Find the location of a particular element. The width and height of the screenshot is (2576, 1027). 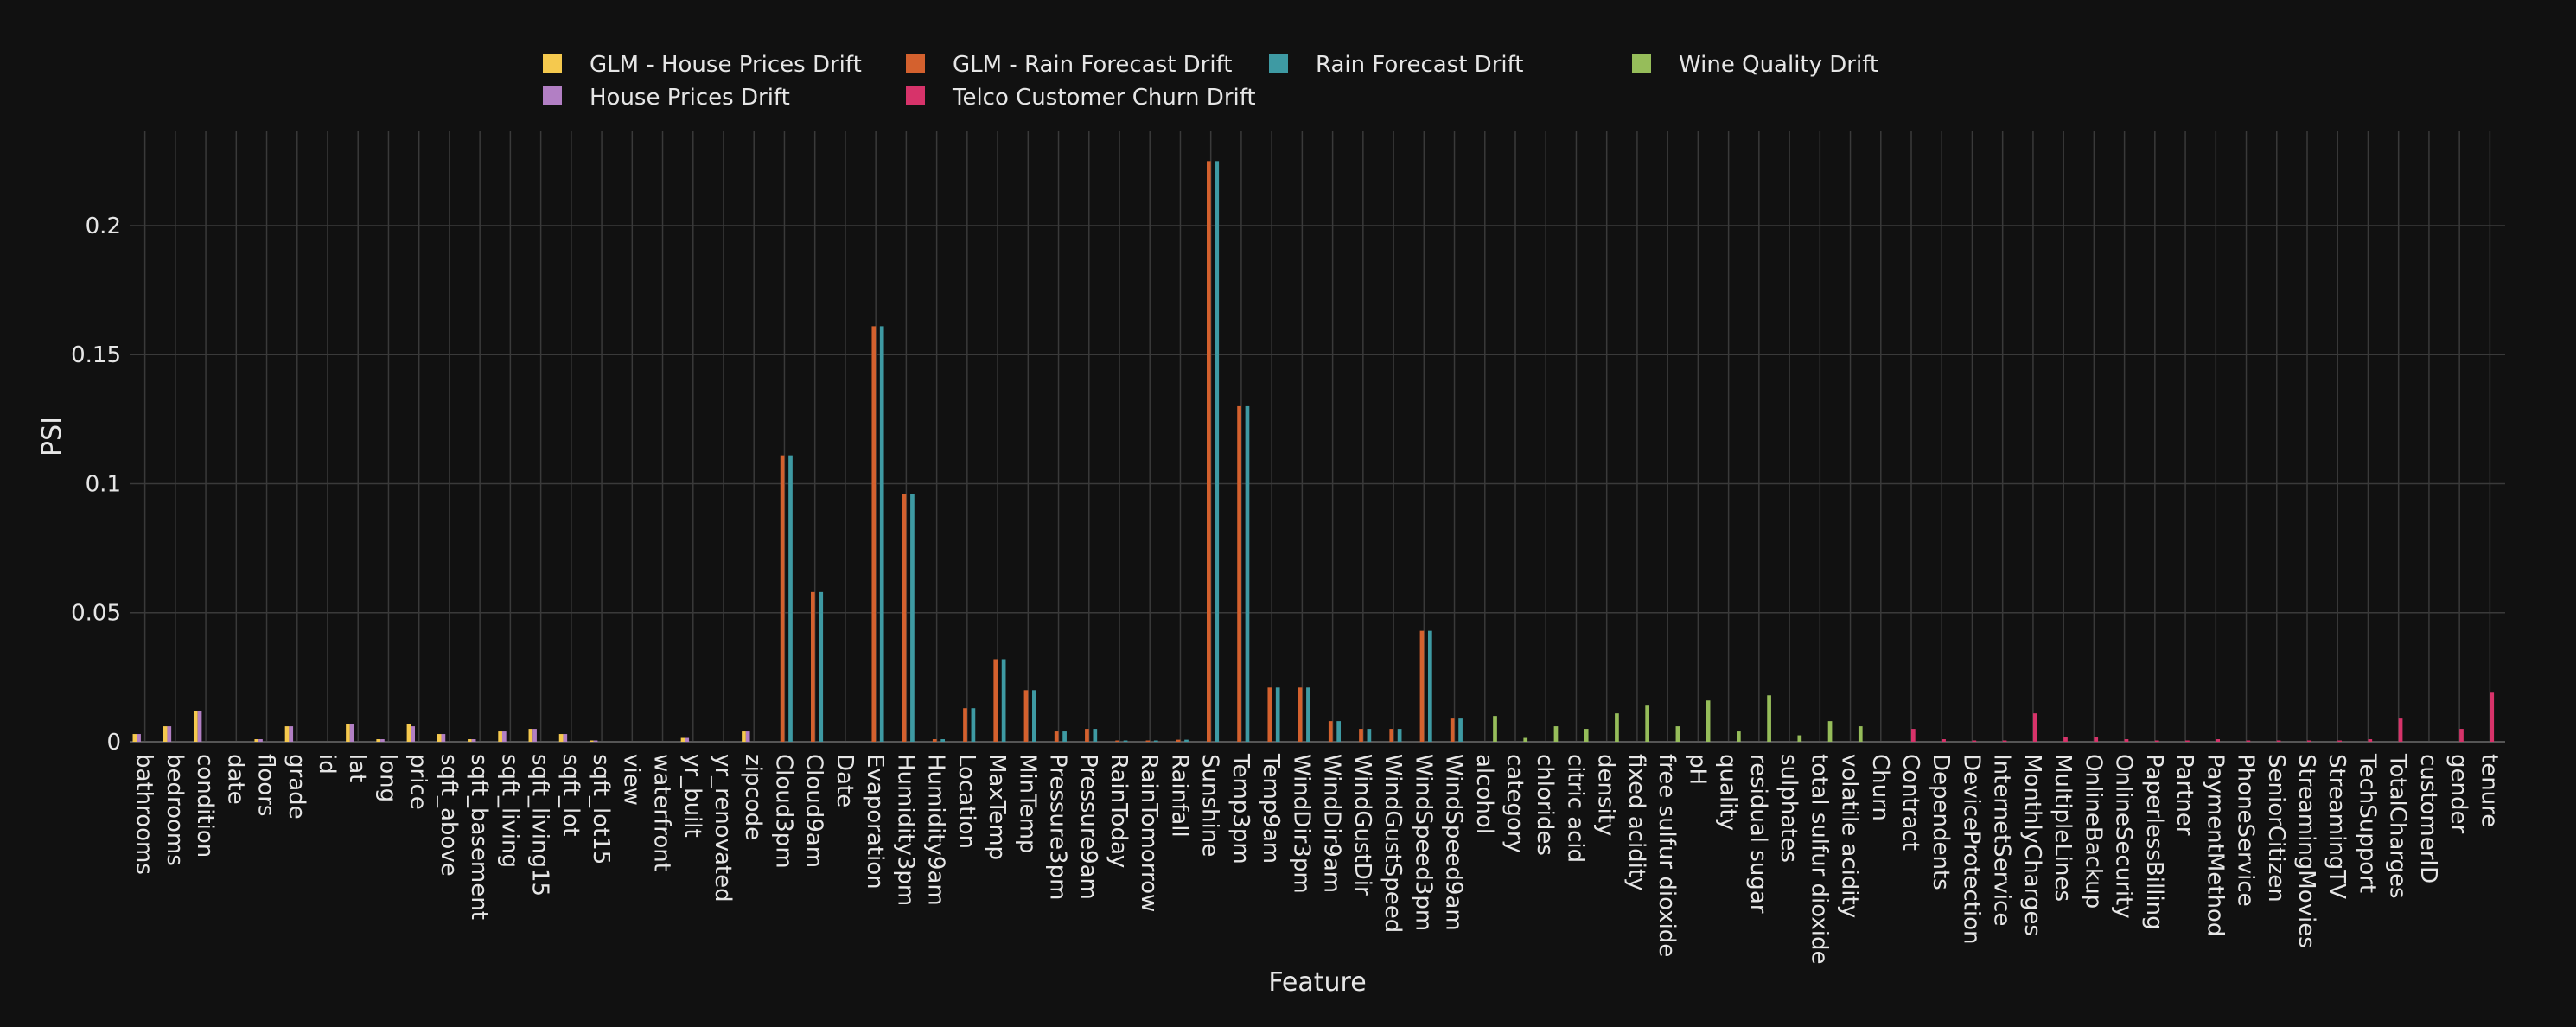

y-tick-label: 0.1 is located at coordinates (103, 484).